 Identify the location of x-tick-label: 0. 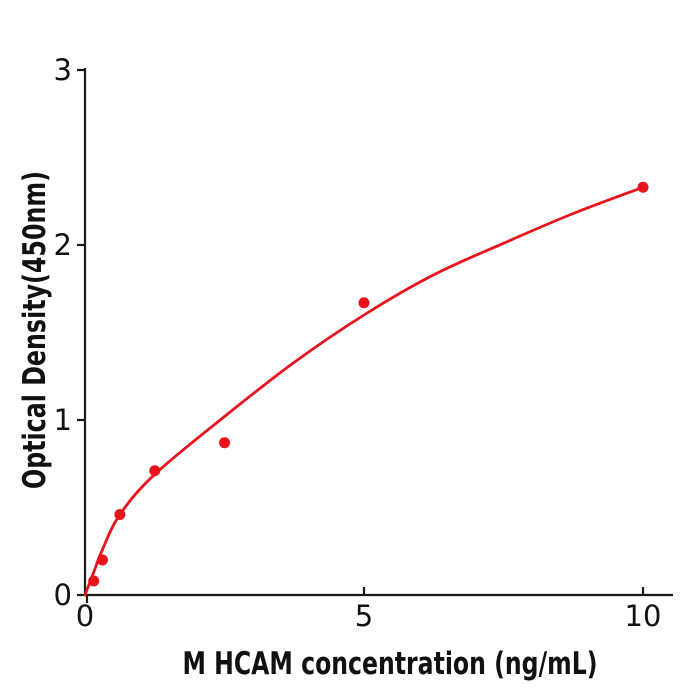
(85, 616).